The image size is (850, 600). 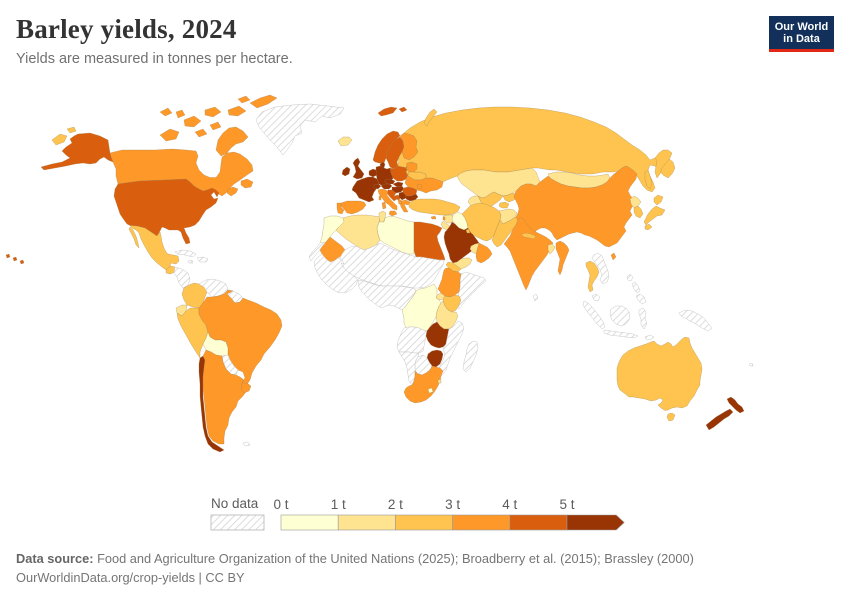 What do you see at coordinates (452, 504) in the screenshot?
I see `svg-text: 3 t` at bounding box center [452, 504].